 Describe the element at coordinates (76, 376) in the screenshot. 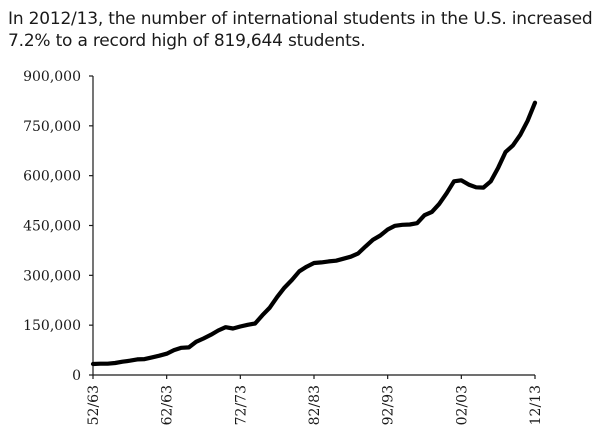

I see `y-tick-label: 0` at that location.